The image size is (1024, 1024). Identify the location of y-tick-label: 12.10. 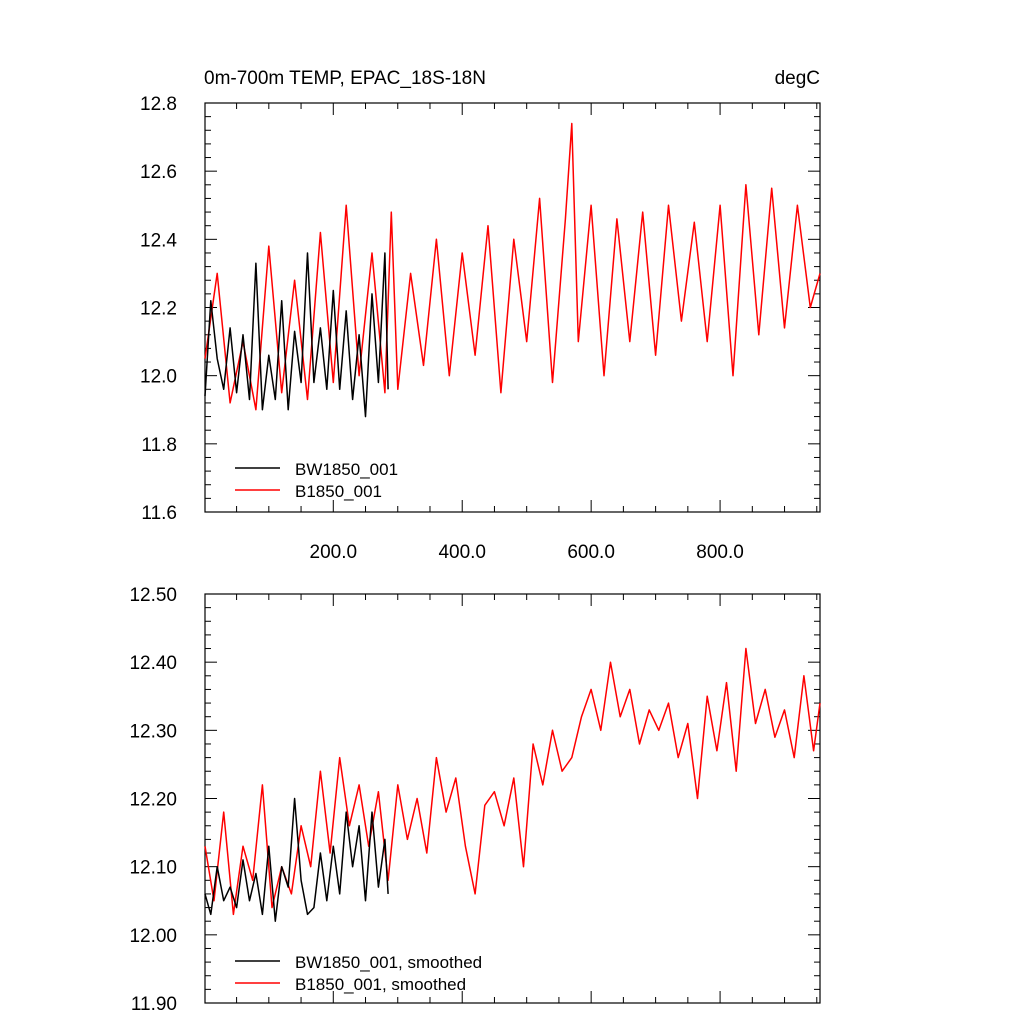
(153, 868).